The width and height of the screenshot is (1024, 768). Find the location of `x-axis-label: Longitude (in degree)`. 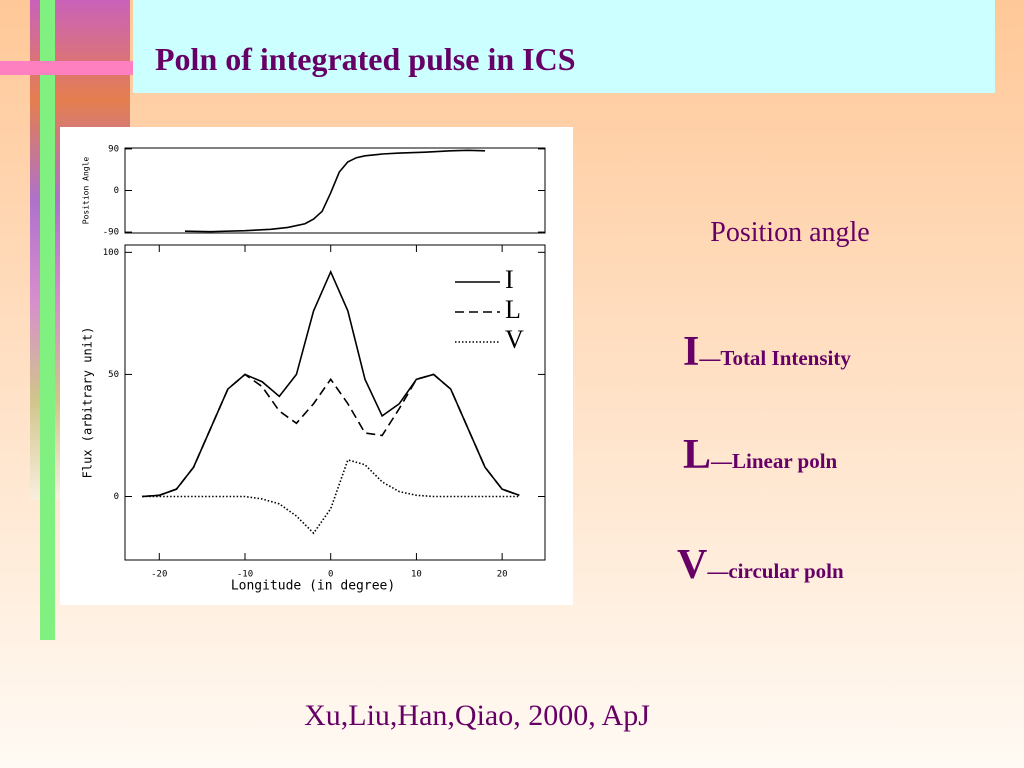

x-axis-label: Longitude (in degree) is located at coordinates (313, 586).